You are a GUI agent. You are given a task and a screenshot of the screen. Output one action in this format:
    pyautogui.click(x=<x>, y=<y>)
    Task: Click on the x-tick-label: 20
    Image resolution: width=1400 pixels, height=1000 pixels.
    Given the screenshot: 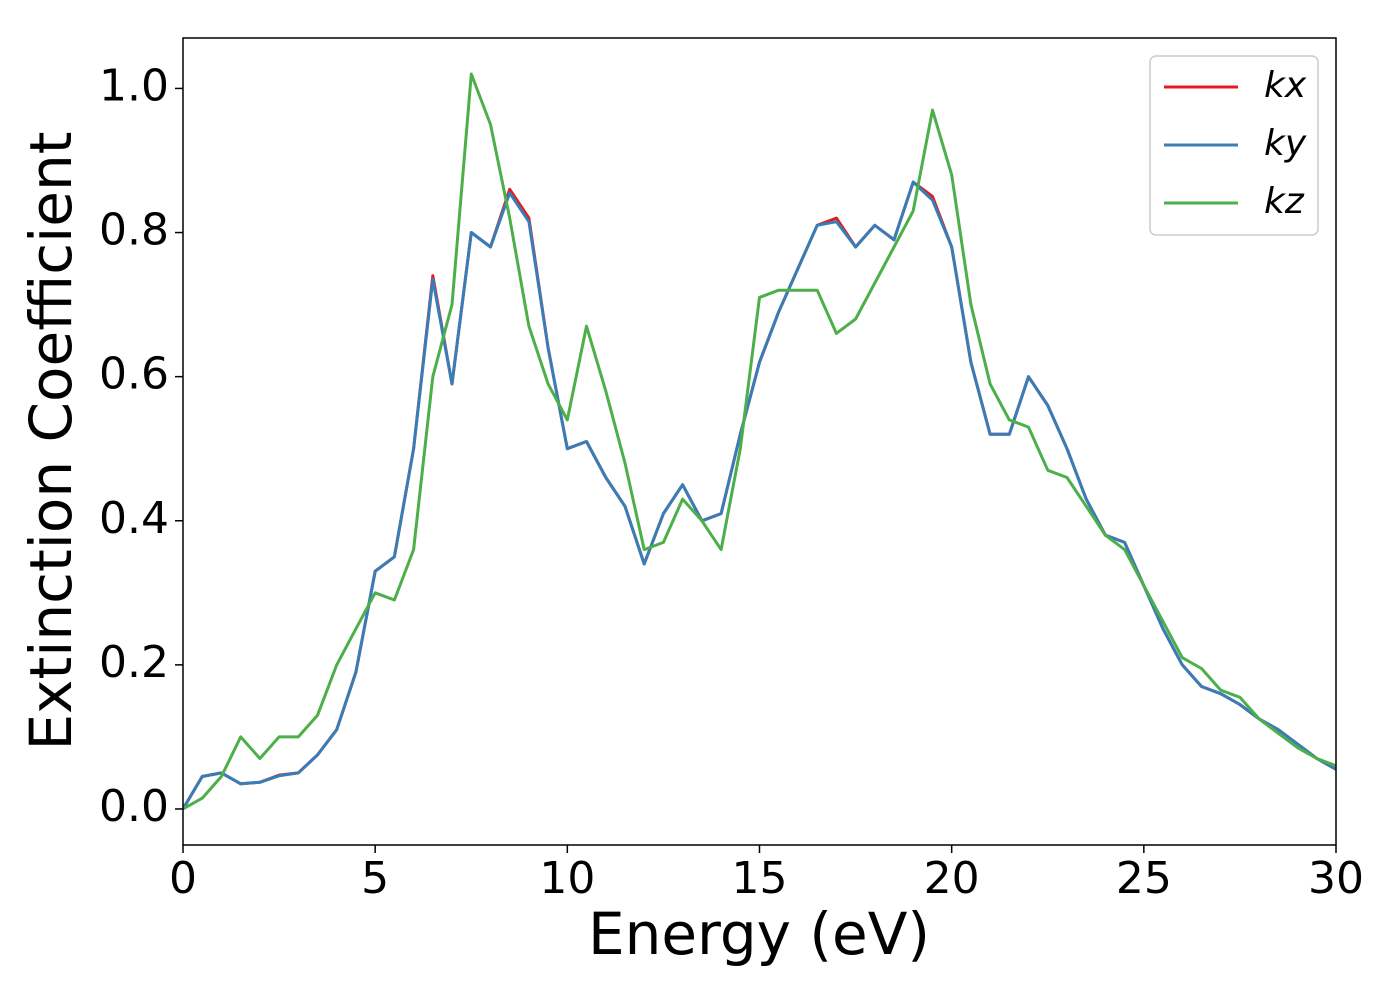 What is the action you would take?
    pyautogui.click(x=952, y=878)
    